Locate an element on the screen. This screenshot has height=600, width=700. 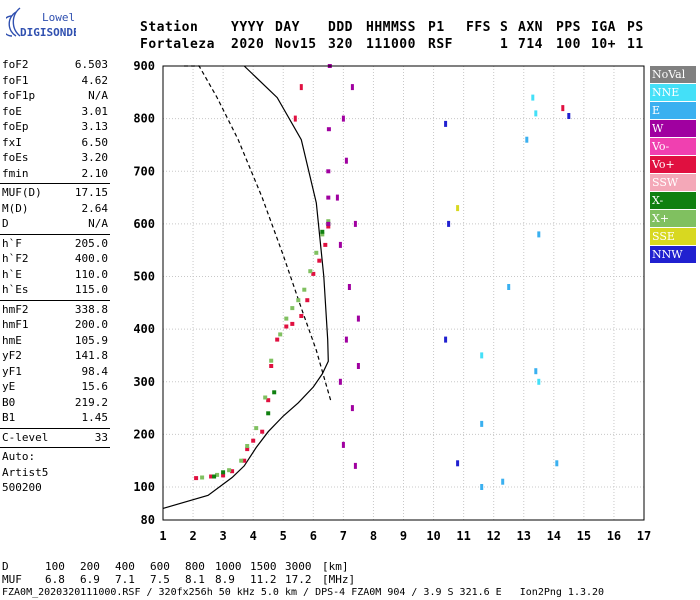
hdr-p1: RSF is located at coordinates (440, 44).